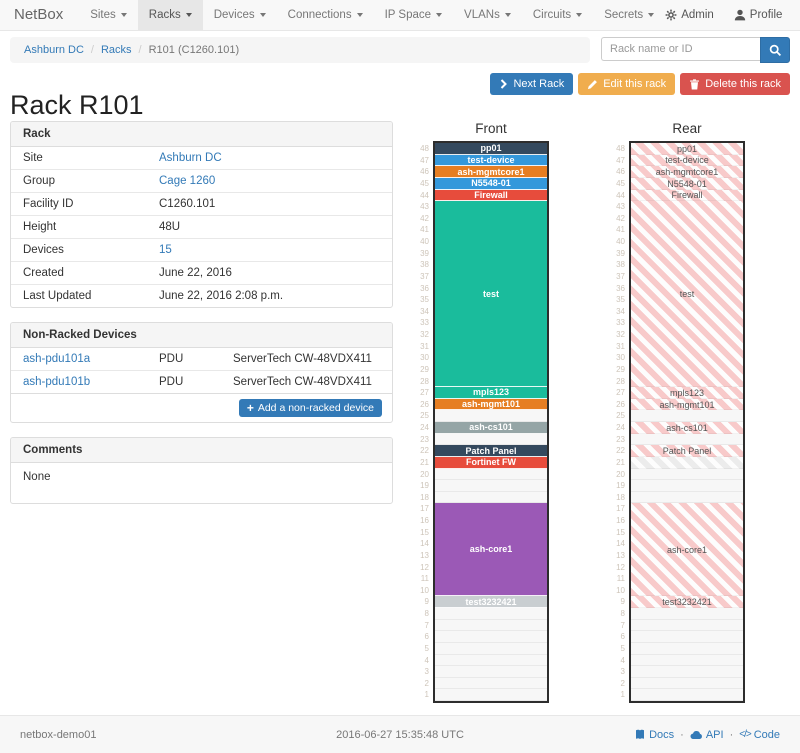  I want to click on device-name: ash-pdu101a, so click(79, 359).